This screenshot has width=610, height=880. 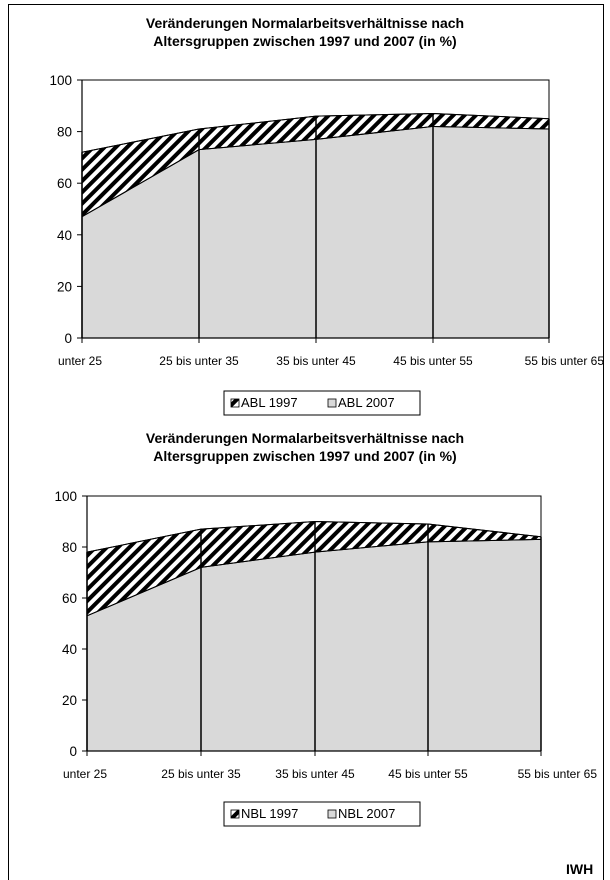 What do you see at coordinates (269, 813) in the screenshot?
I see `legend-label-1997: NBL 1997` at bounding box center [269, 813].